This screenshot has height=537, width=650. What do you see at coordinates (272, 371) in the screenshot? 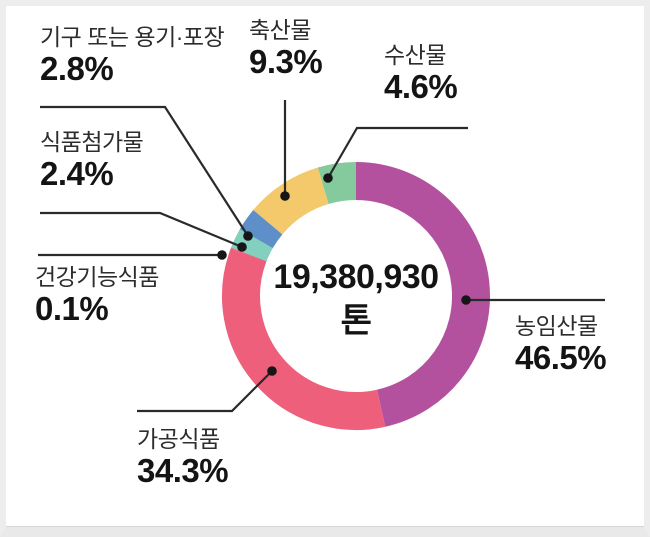
I see `leader-dot-processed-food` at bounding box center [272, 371].